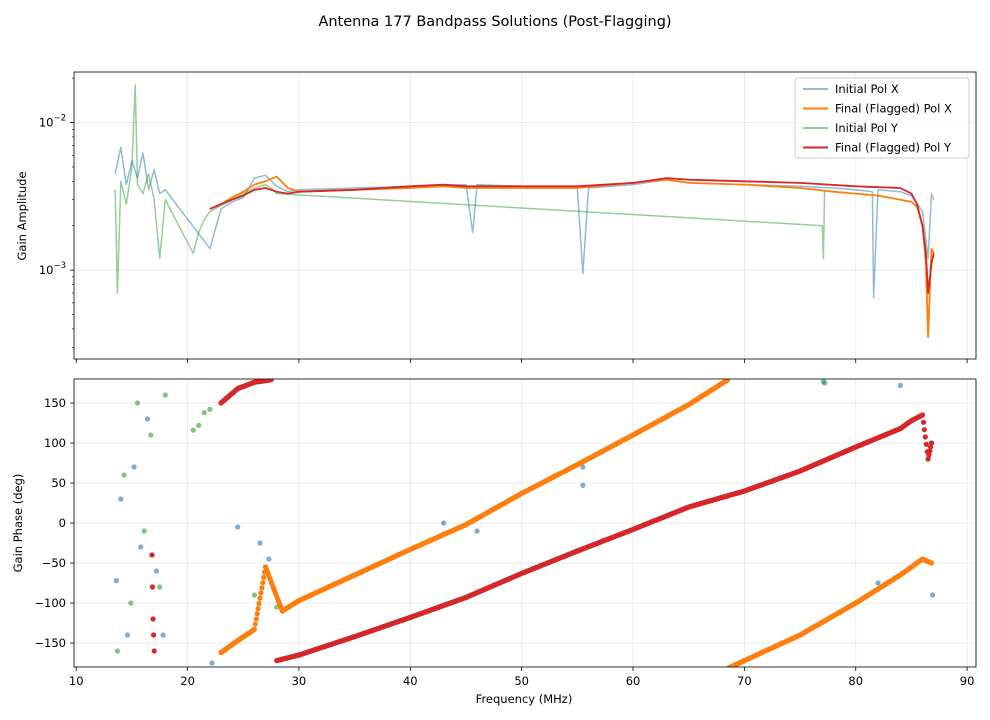 Image resolution: width=990 pixels, height=720 pixels. I want to click on phase-y-tick-label: −150, so click(50, 643).